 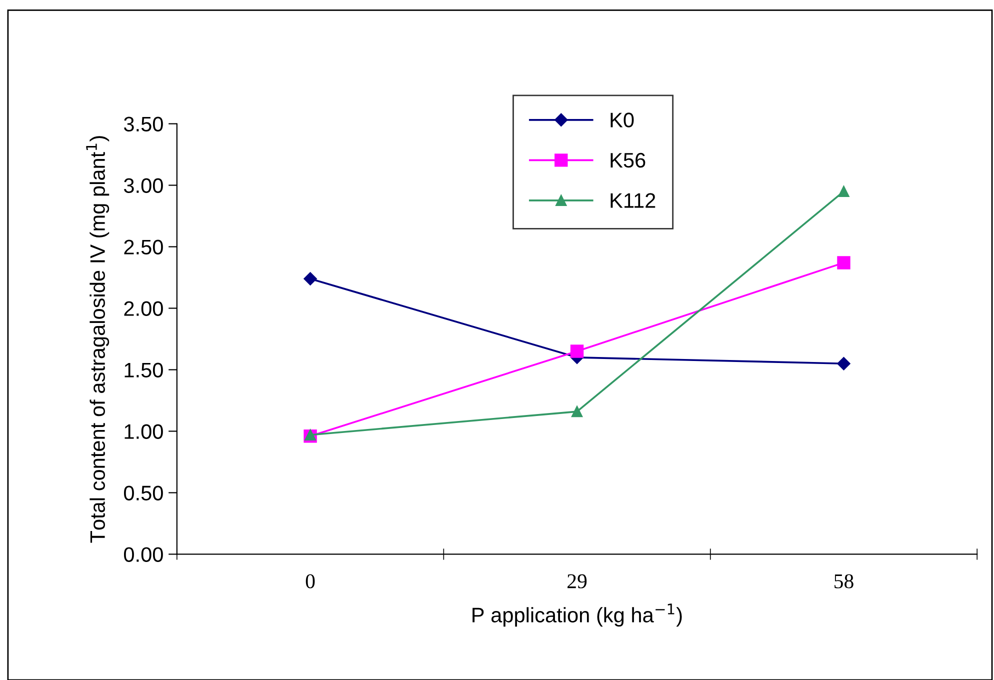 I want to click on y-tick-label: 2.50, so click(x=143, y=247).